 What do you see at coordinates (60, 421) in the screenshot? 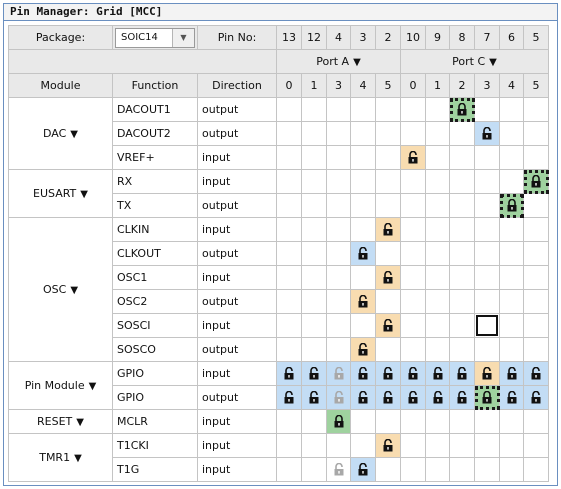
I see `module-cell: RESET ▼` at bounding box center [60, 421].